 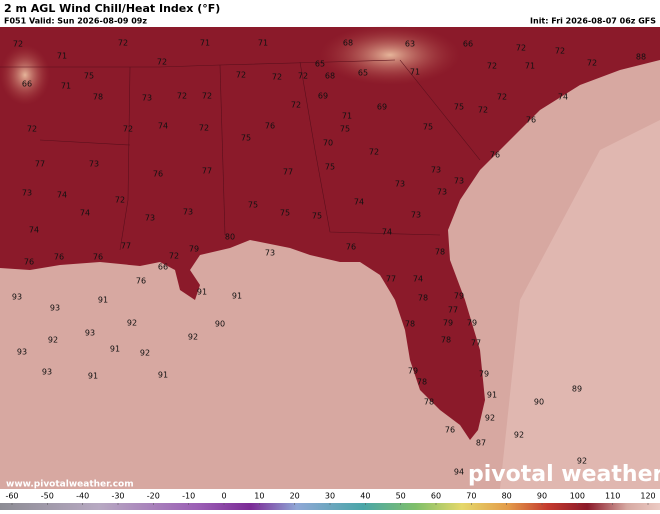 I want to click on colorbar-label: 100, so click(x=577, y=496).